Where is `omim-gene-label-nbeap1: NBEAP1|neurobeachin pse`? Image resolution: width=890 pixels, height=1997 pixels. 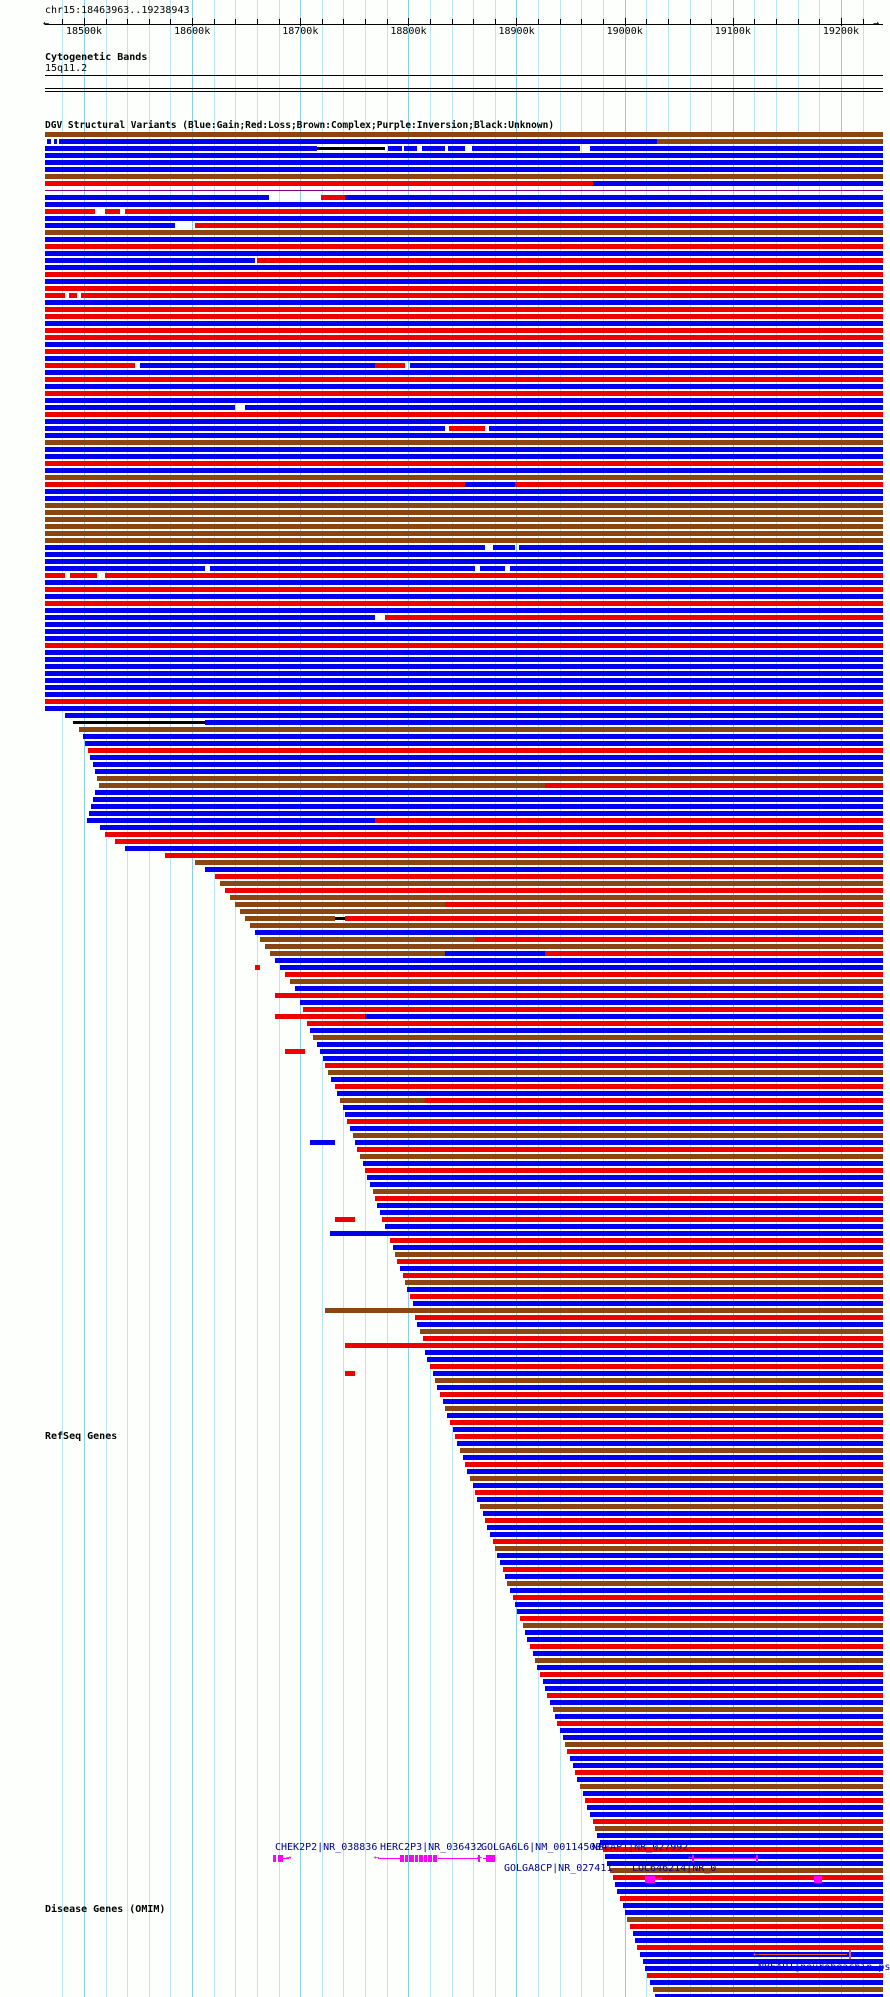 omim-gene-label-nbeap1: NBEAP1|neurobeachin pse is located at coordinates (824, 1967).